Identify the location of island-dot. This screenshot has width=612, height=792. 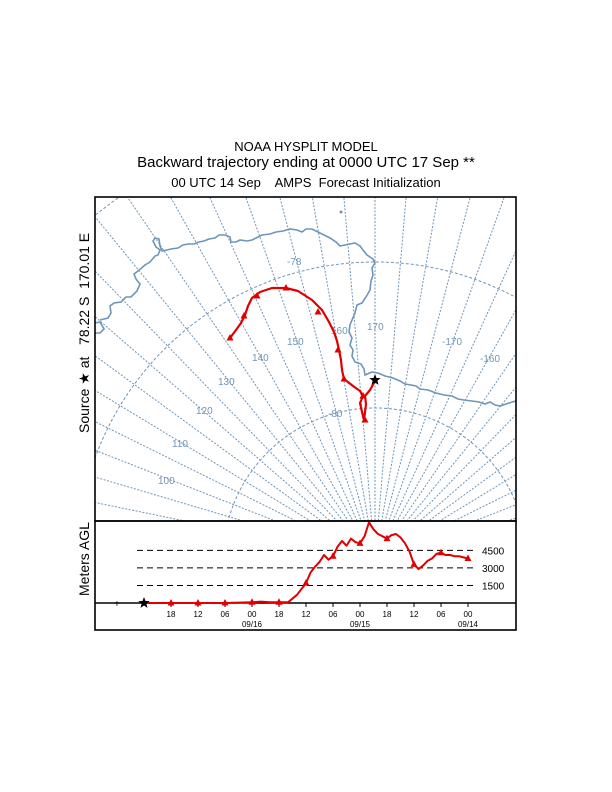
(341, 212).